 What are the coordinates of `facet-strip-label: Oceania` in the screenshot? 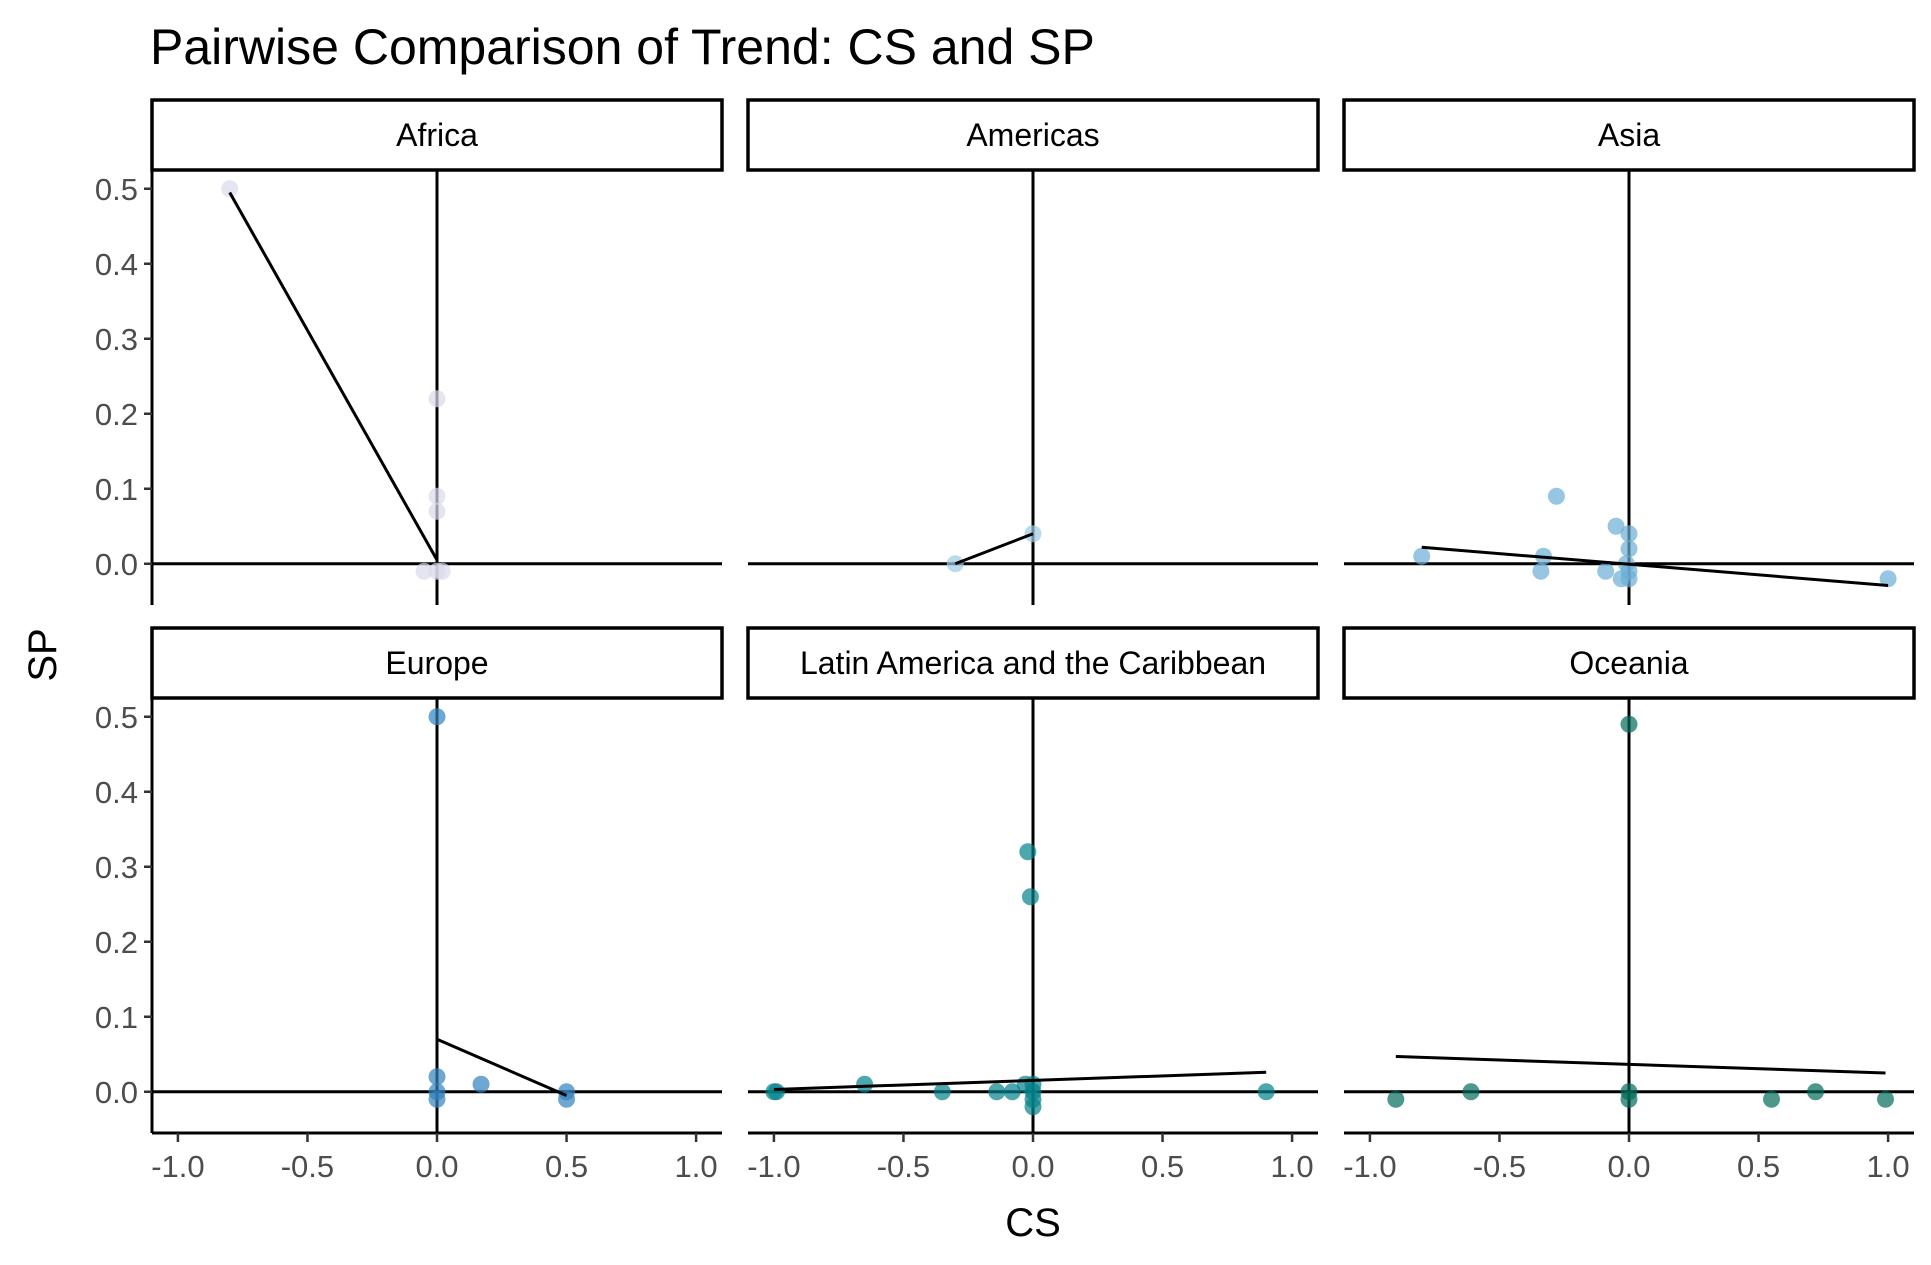 It's located at (1628, 663).